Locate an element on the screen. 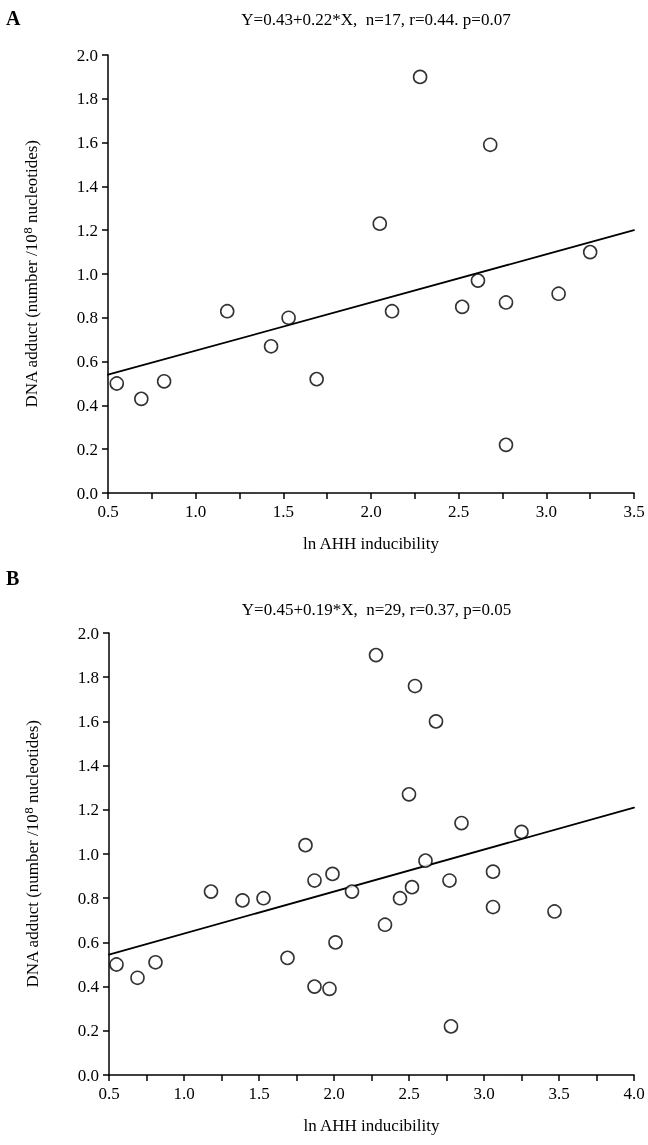  text: A is located at coordinates (13, 18).